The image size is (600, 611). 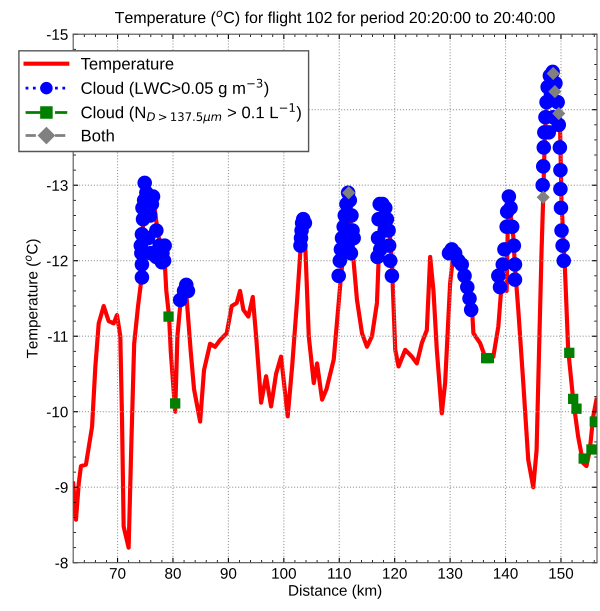 I want to click on y-tick-label: -8, so click(x=61, y=563).